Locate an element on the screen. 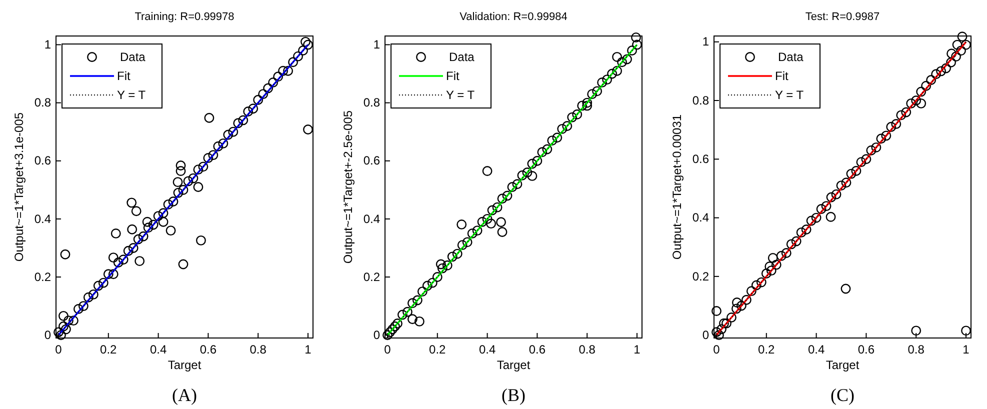  chart-title: Test: R=0.9987 is located at coordinates (842, 17).